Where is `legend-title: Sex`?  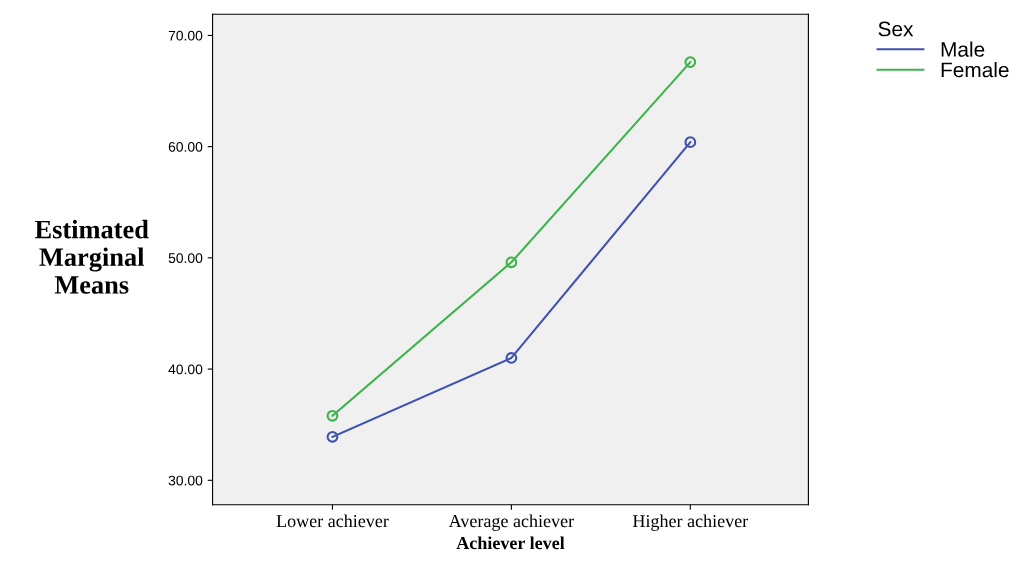 legend-title: Sex is located at coordinates (896, 29).